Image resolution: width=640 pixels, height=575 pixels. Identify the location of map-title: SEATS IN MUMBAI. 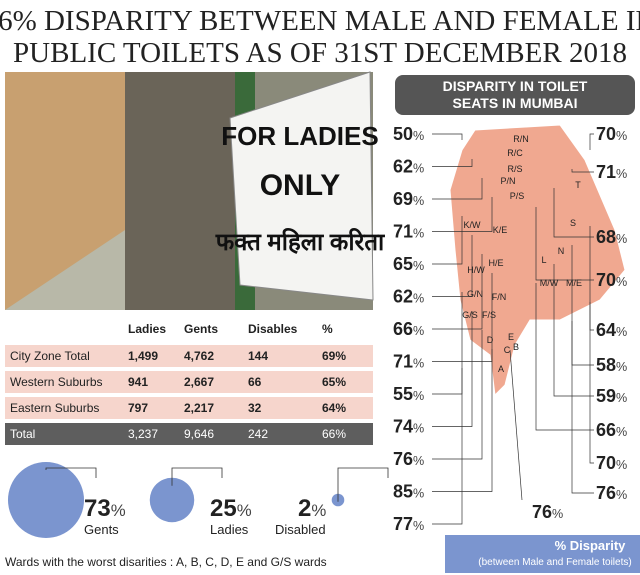
(515, 103).